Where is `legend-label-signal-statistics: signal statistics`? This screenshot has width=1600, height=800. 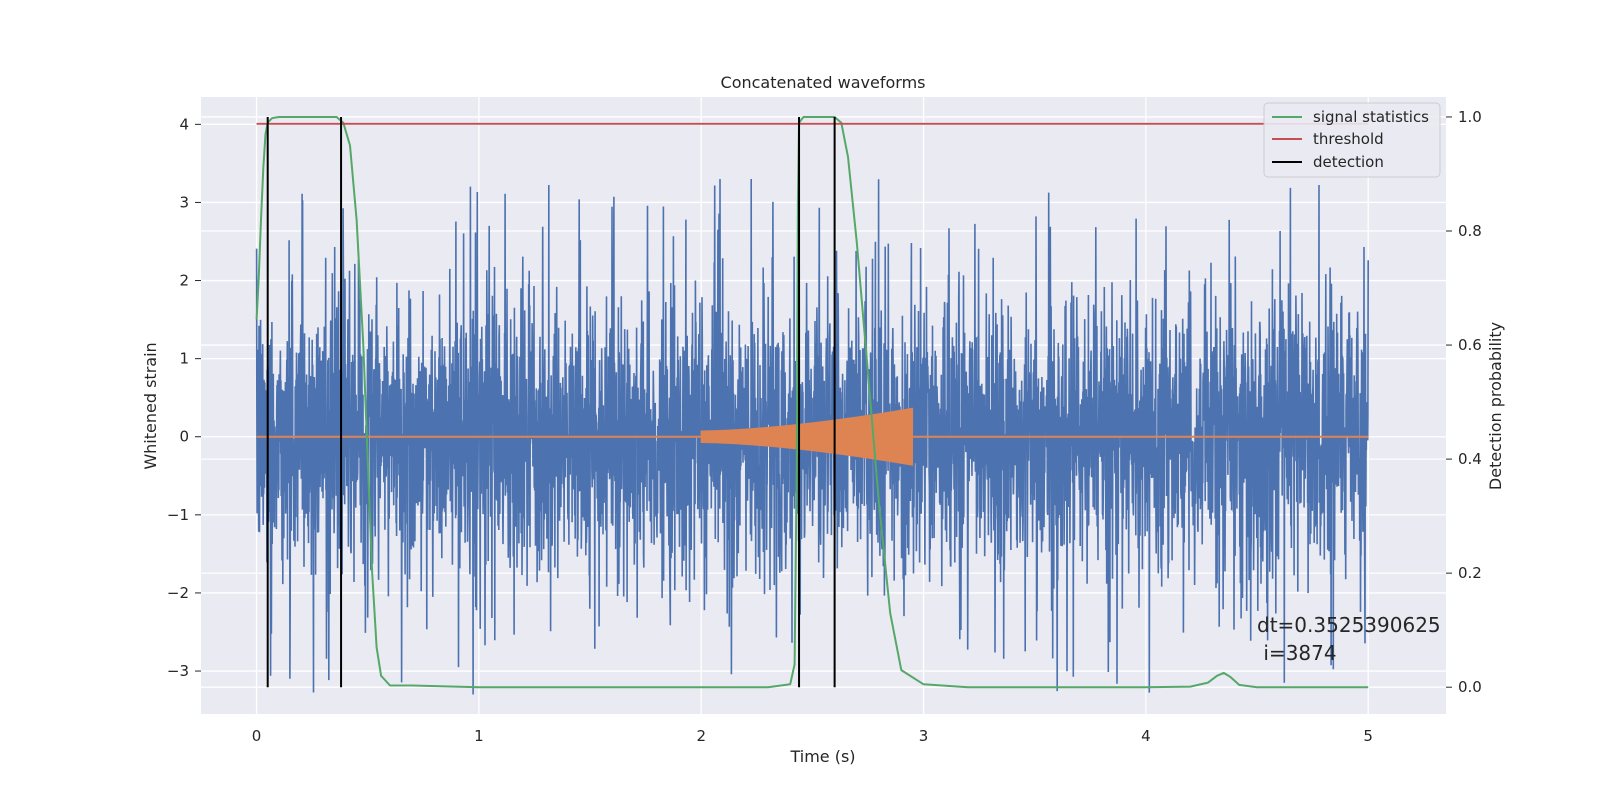
legend-label-signal-statistics: signal statistics is located at coordinates (1371, 117).